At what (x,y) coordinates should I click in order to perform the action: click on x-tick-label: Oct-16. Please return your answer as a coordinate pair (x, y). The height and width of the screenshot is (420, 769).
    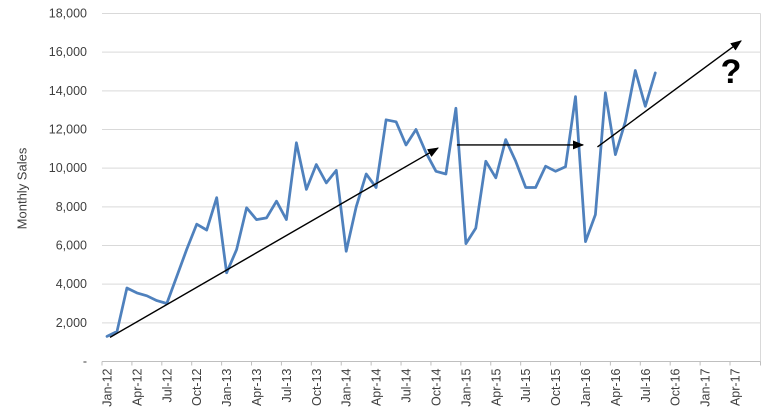
    Looking at the image, I should click on (676, 387).